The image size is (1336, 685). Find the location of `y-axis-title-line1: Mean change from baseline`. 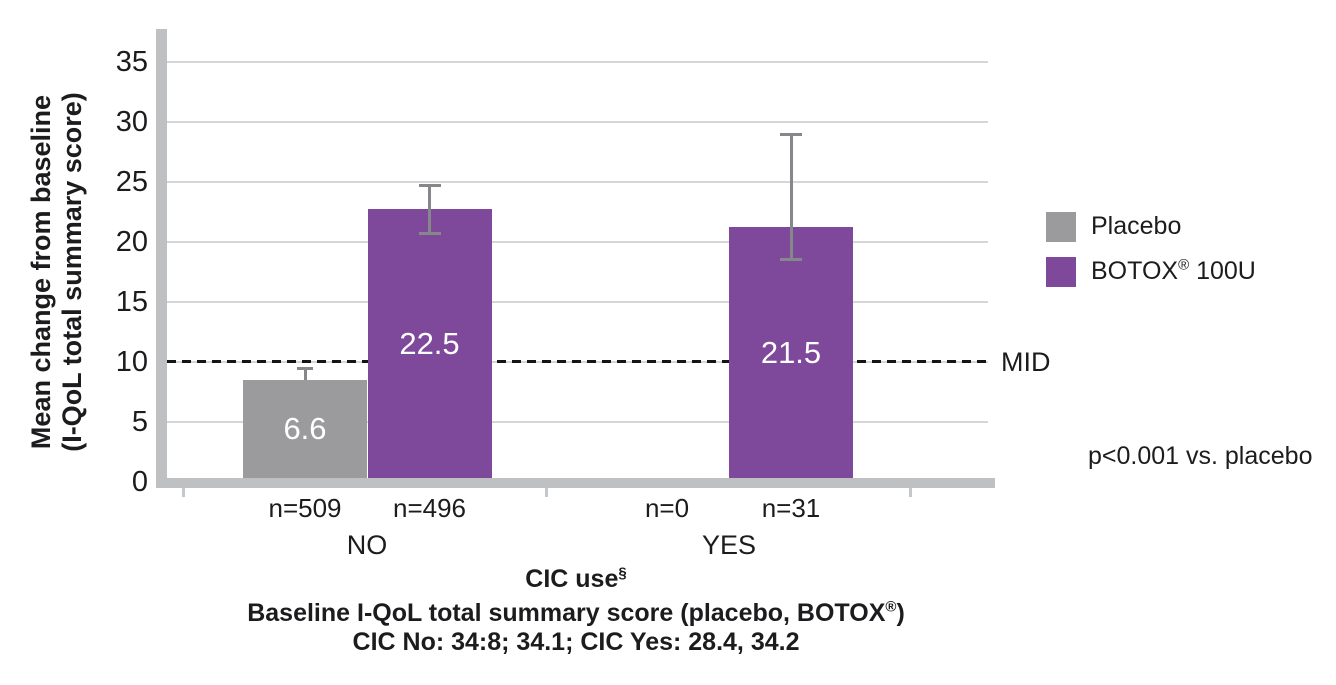

y-axis-title-line1: Mean change from baseline is located at coordinates (41, 272).